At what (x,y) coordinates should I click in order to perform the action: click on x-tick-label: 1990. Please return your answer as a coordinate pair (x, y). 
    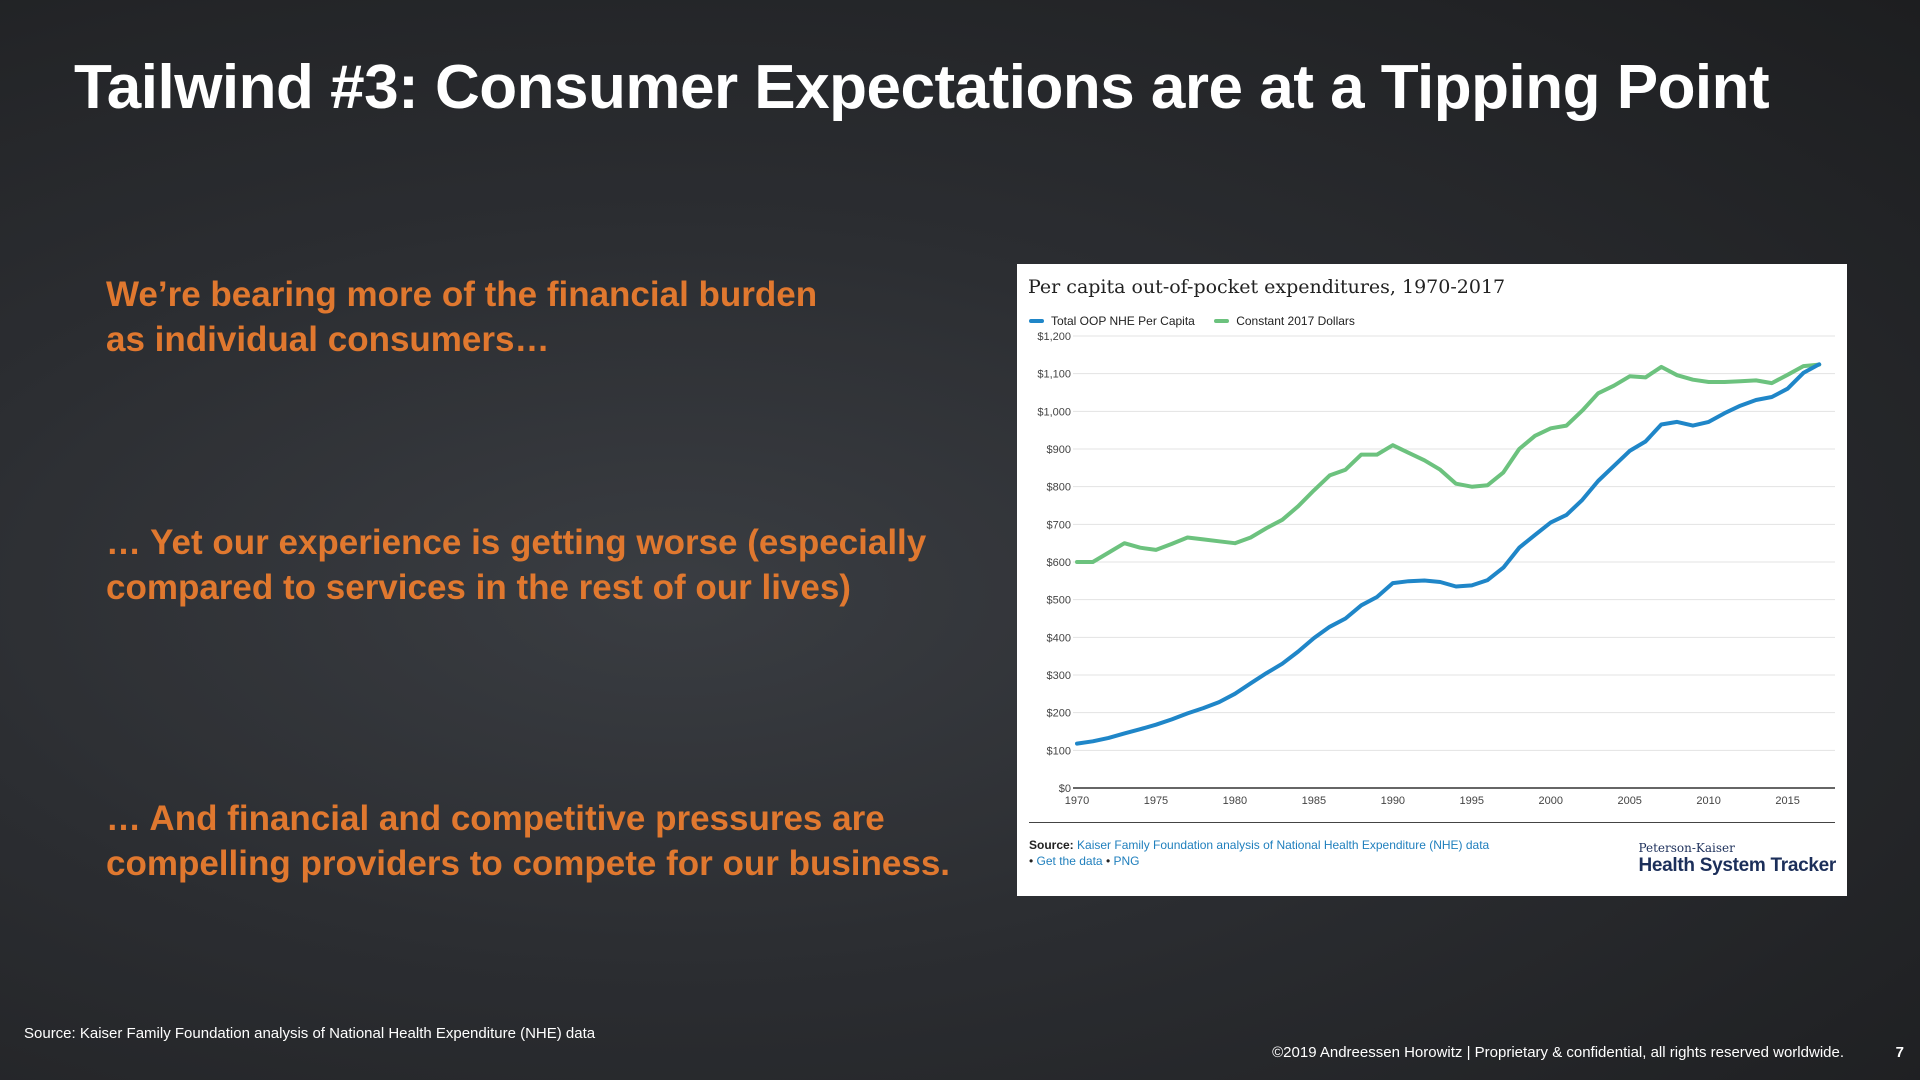
    Looking at the image, I should click on (1393, 801).